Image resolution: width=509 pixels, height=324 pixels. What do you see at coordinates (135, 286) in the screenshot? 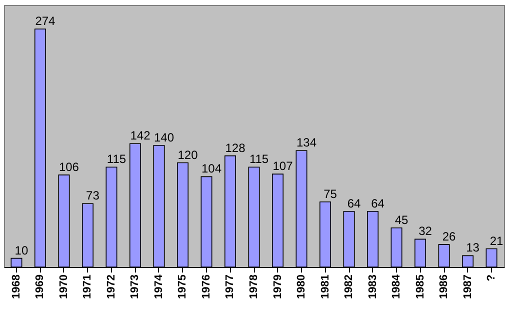
I see `x-tick-label: 1973` at bounding box center [135, 286].